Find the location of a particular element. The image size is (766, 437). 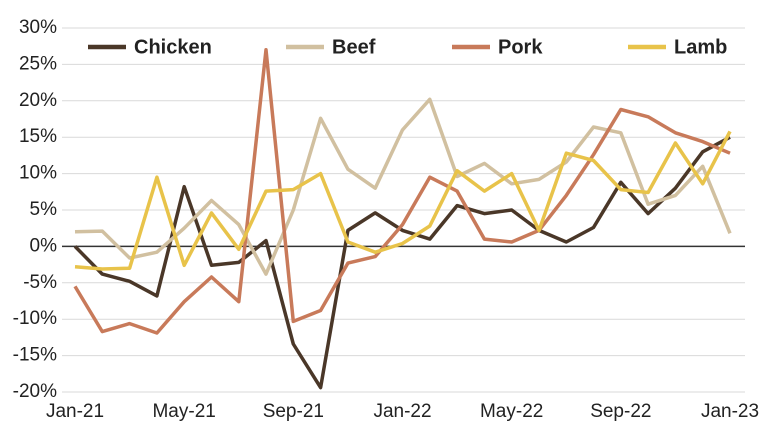

x-tick-label: Jan-23 is located at coordinates (730, 411).